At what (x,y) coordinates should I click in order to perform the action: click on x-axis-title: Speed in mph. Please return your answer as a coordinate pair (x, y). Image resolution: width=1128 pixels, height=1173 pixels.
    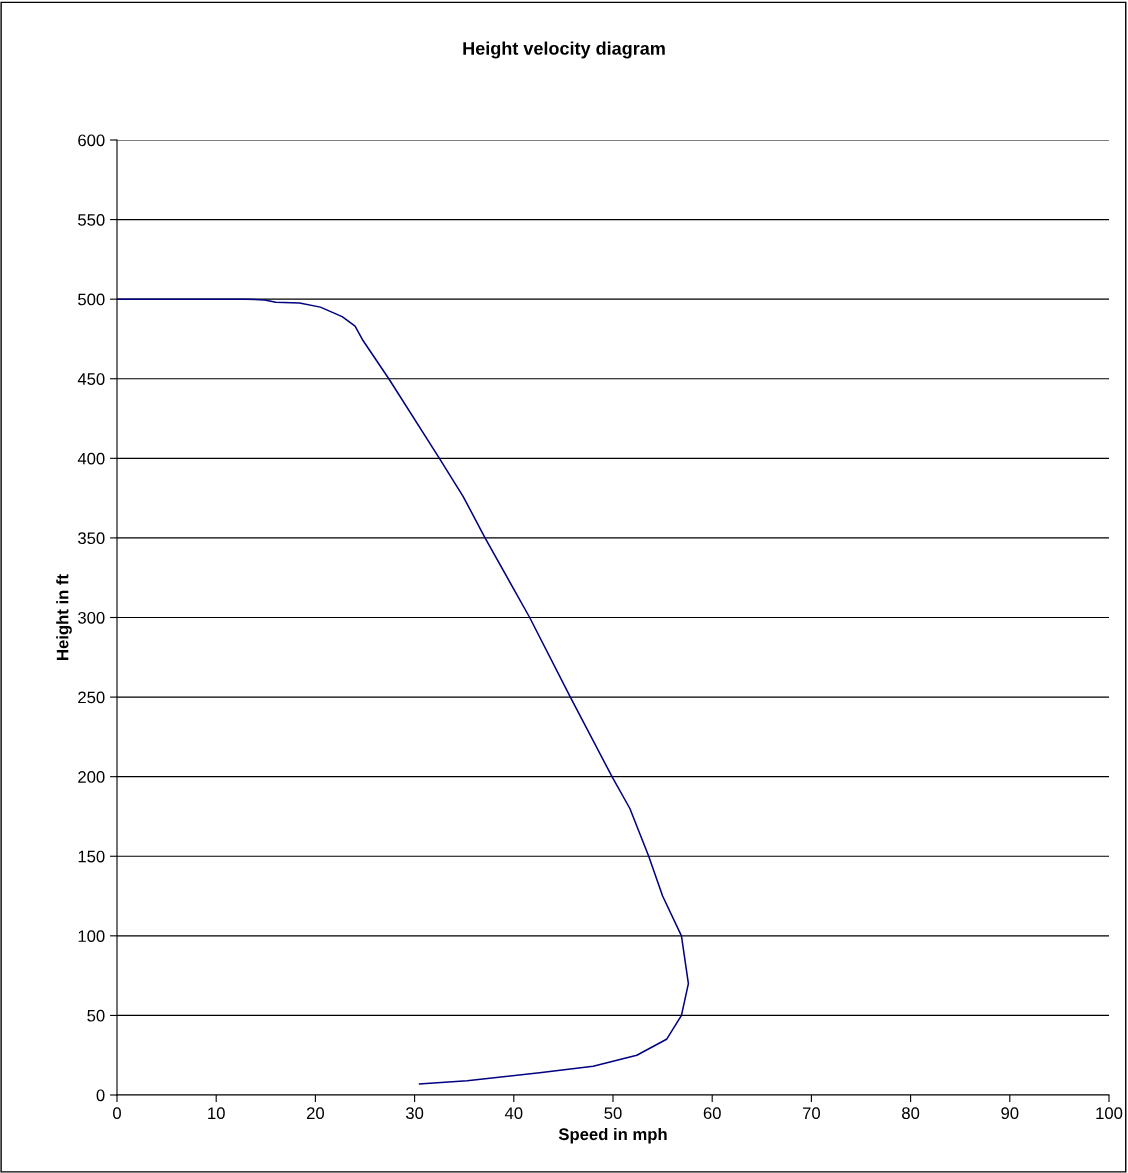
    Looking at the image, I should click on (612, 1135).